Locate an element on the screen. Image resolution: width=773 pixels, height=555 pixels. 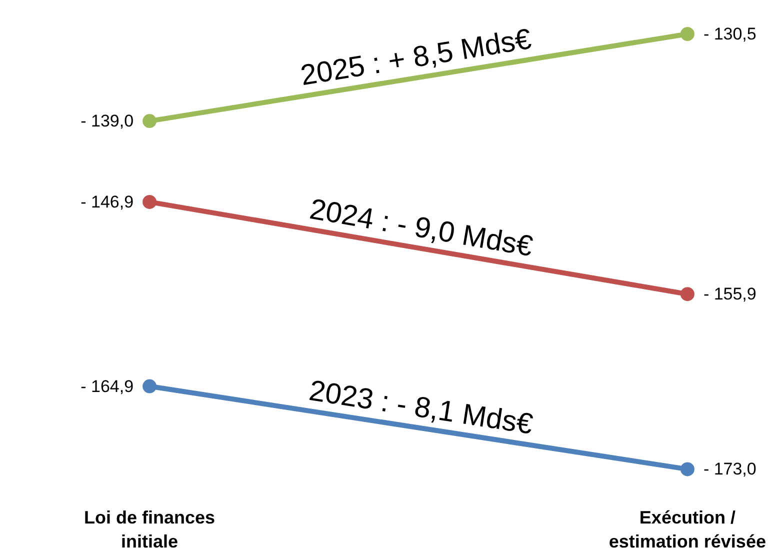
text: 2025 : + 8,5 Mds€ is located at coordinates (416, 57).